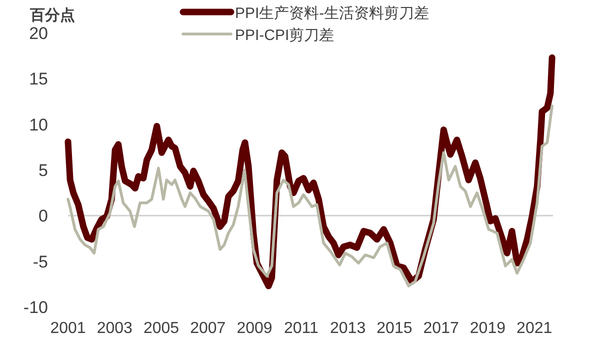 The height and width of the screenshot is (340, 590). I want to click on x-tick-label: 2009, so click(254, 328).